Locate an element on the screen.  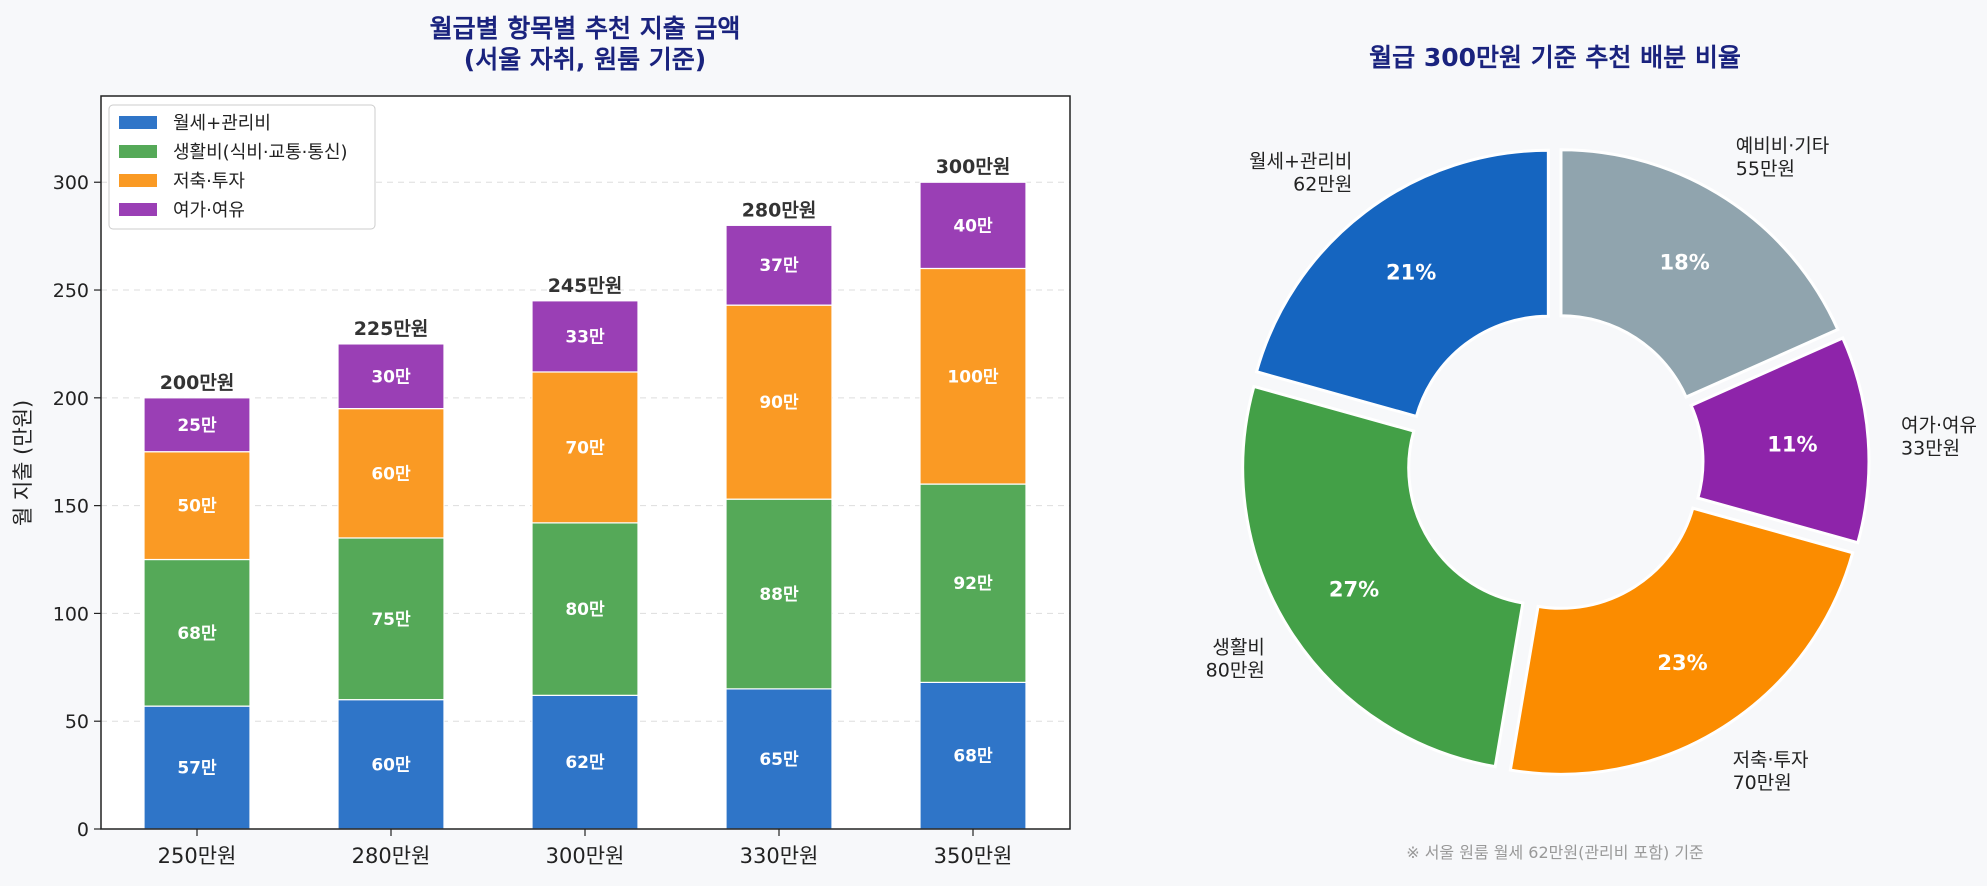
bar-segment-label: 92만 is located at coordinates (973, 584).